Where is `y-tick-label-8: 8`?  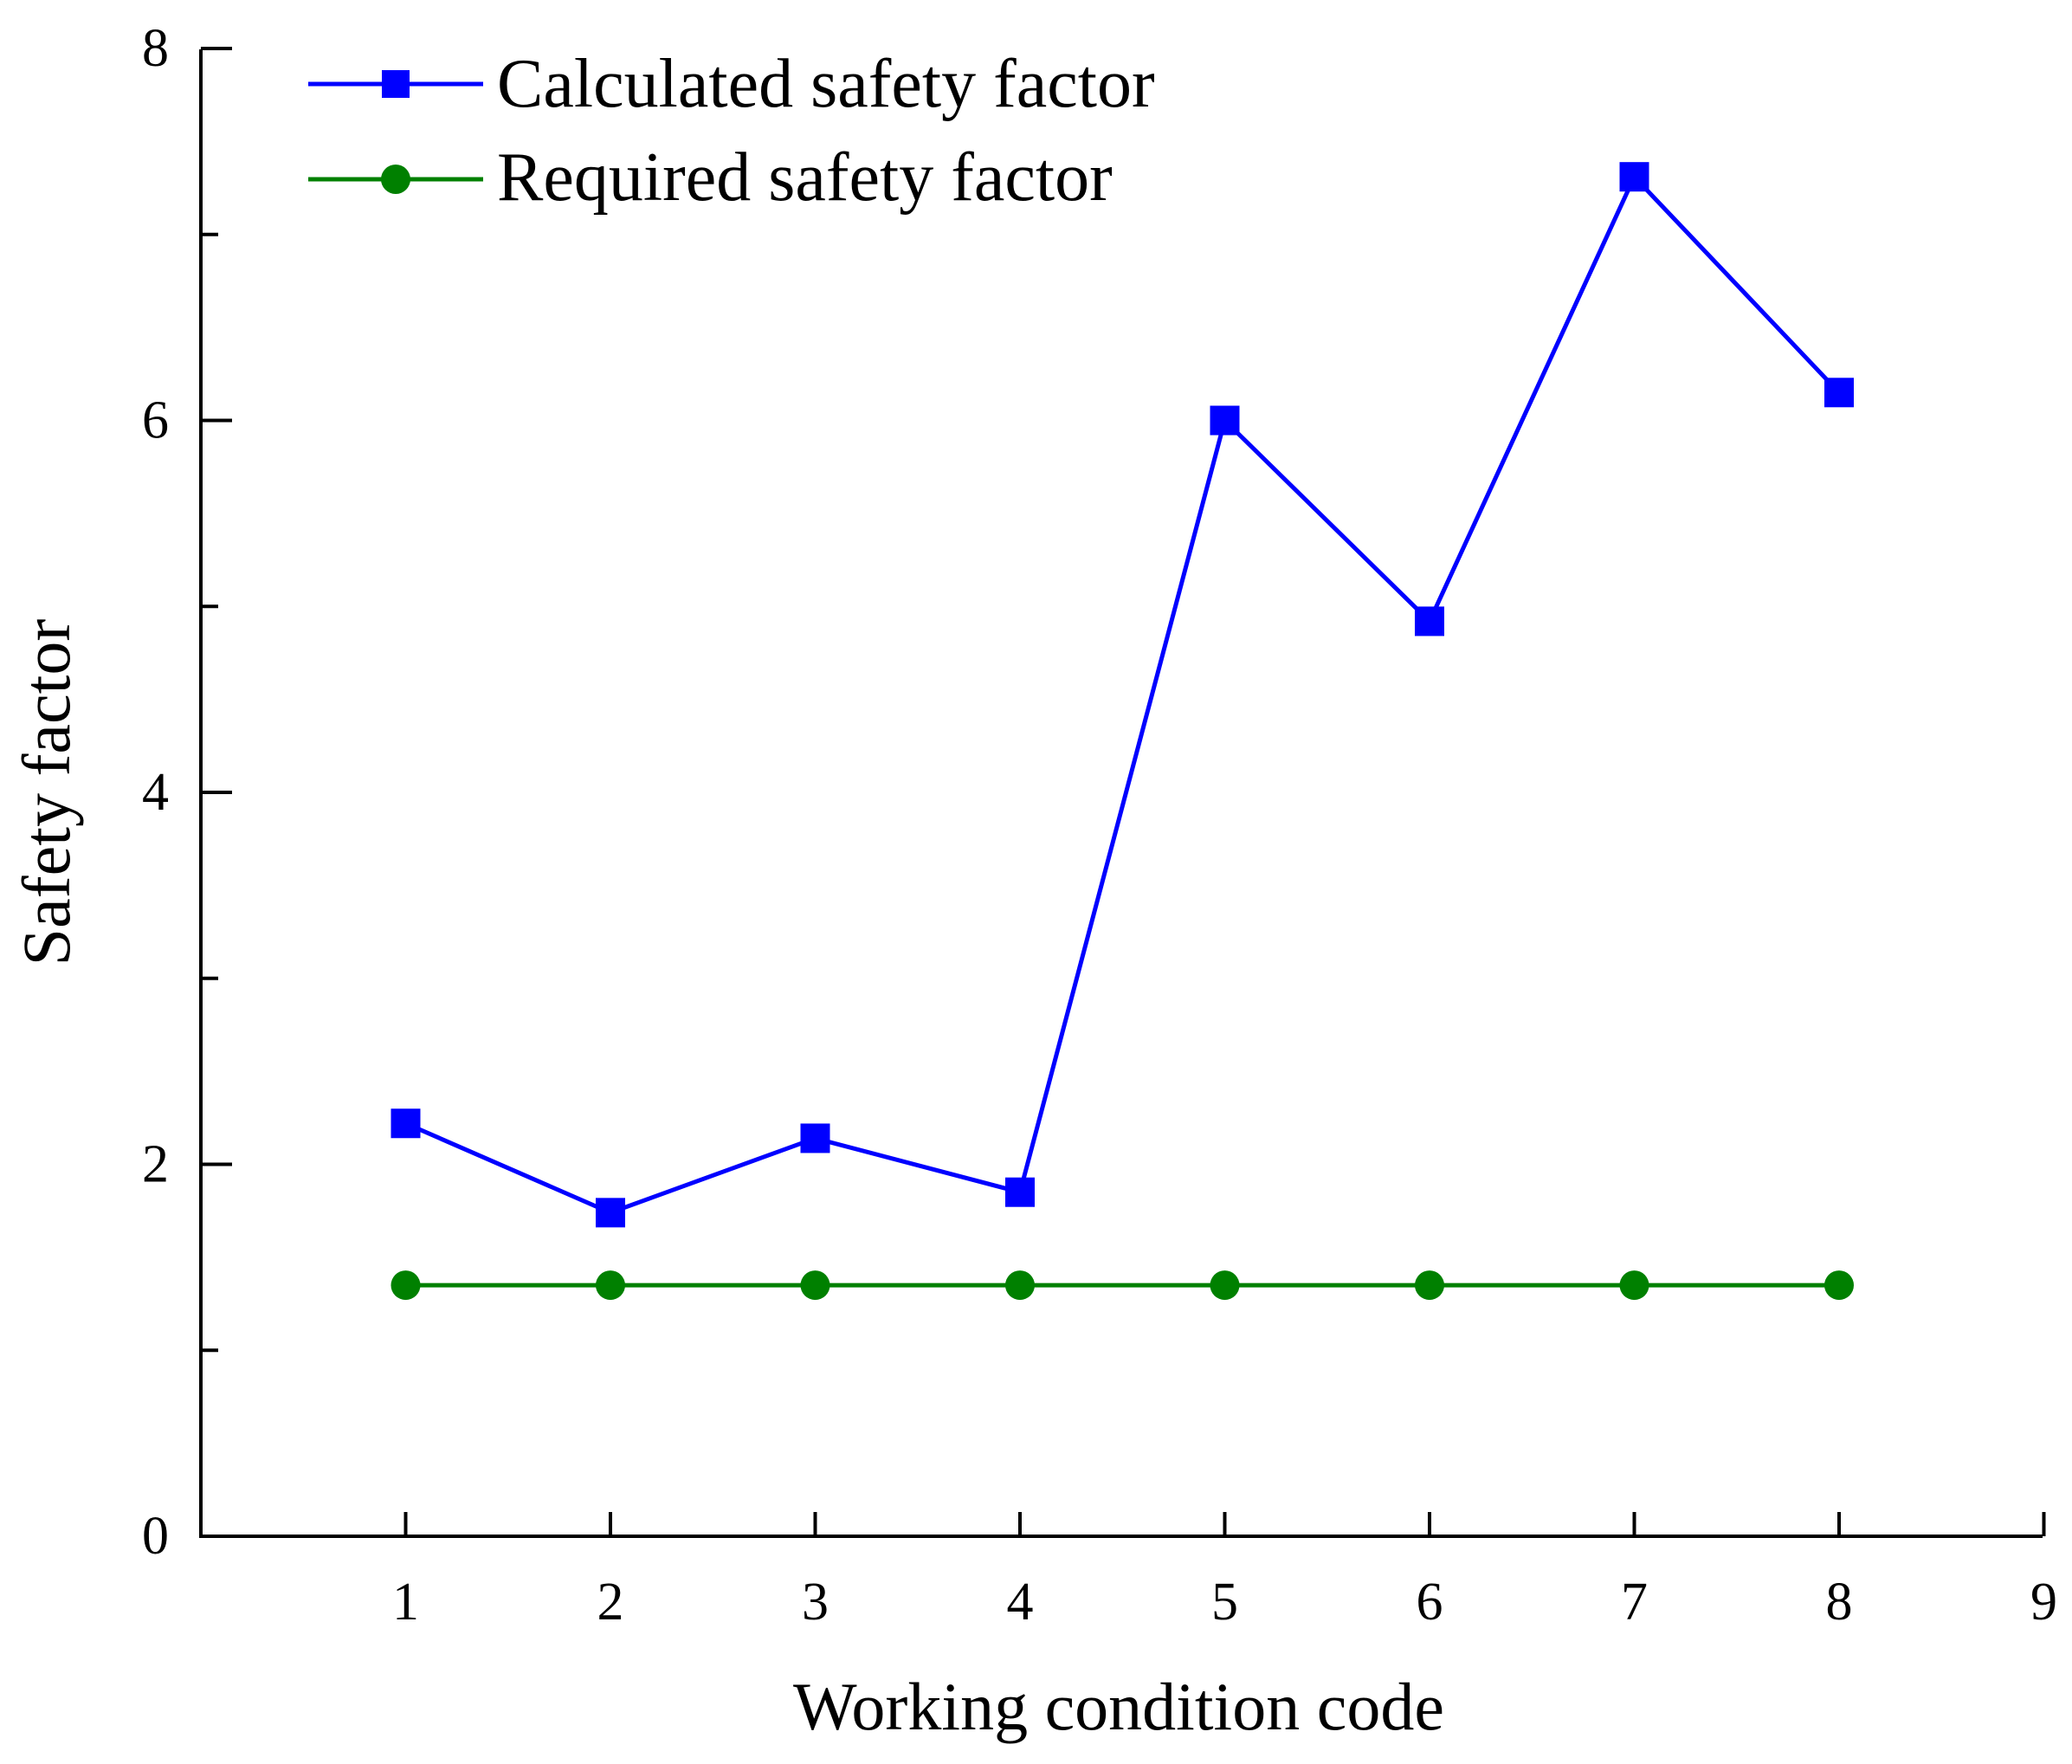
y-tick-label-8: 8 is located at coordinates (155, 48).